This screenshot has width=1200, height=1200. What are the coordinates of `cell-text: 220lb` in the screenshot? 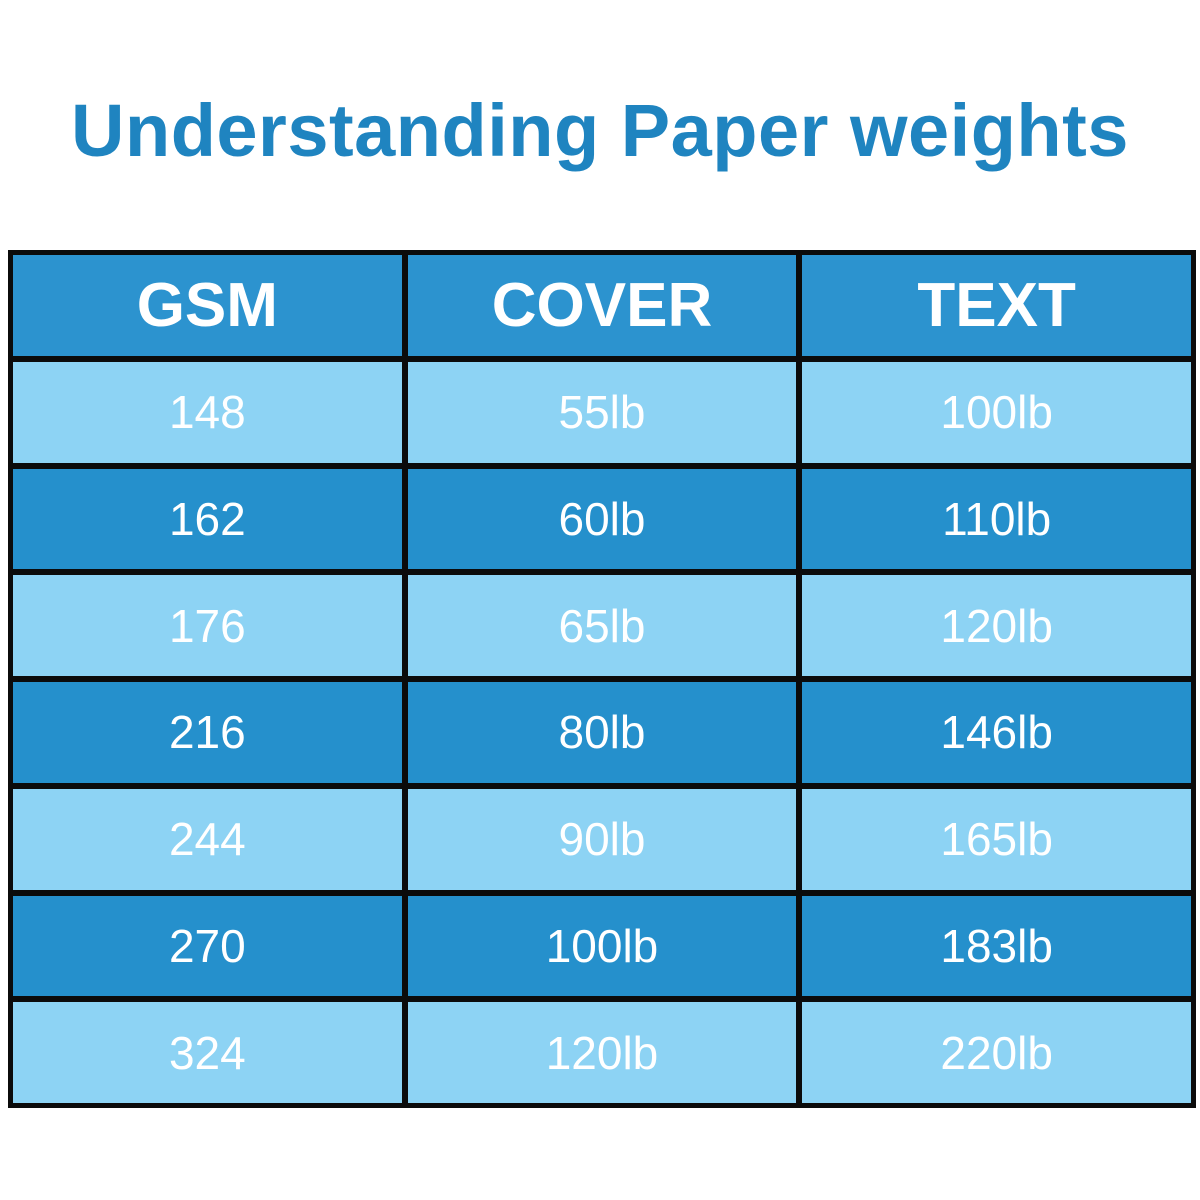 It's located at (996, 1052).